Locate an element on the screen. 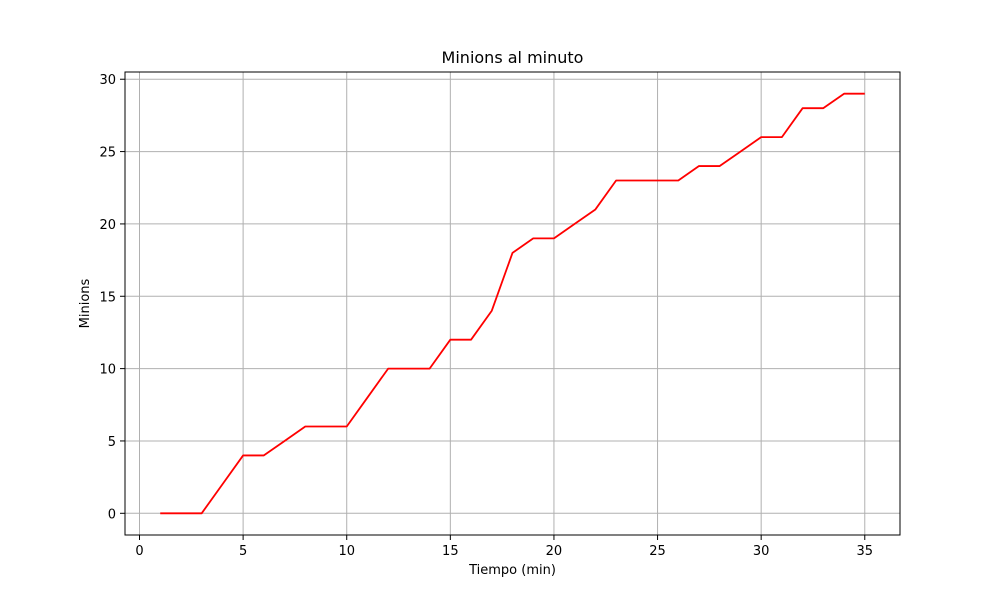 The width and height of the screenshot is (1000, 600). y-tick-label: 5 is located at coordinates (112, 442).